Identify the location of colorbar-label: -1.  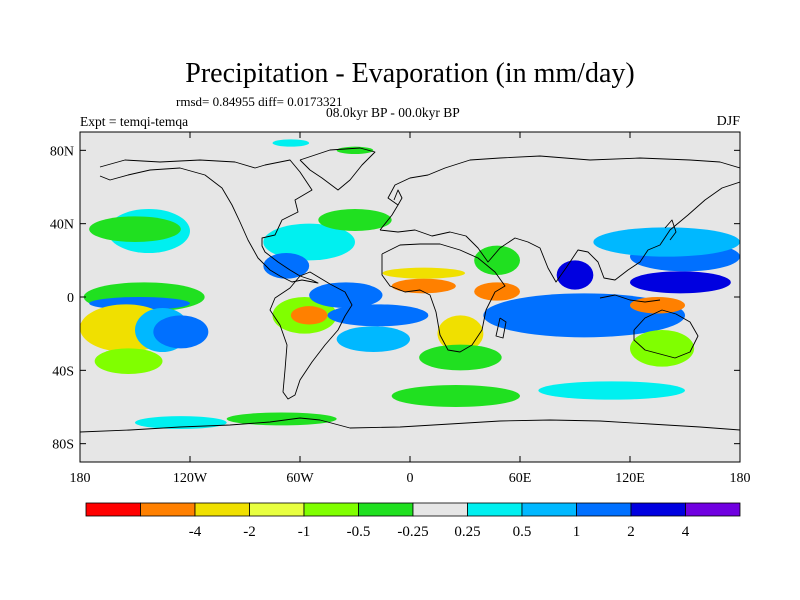
(304, 532).